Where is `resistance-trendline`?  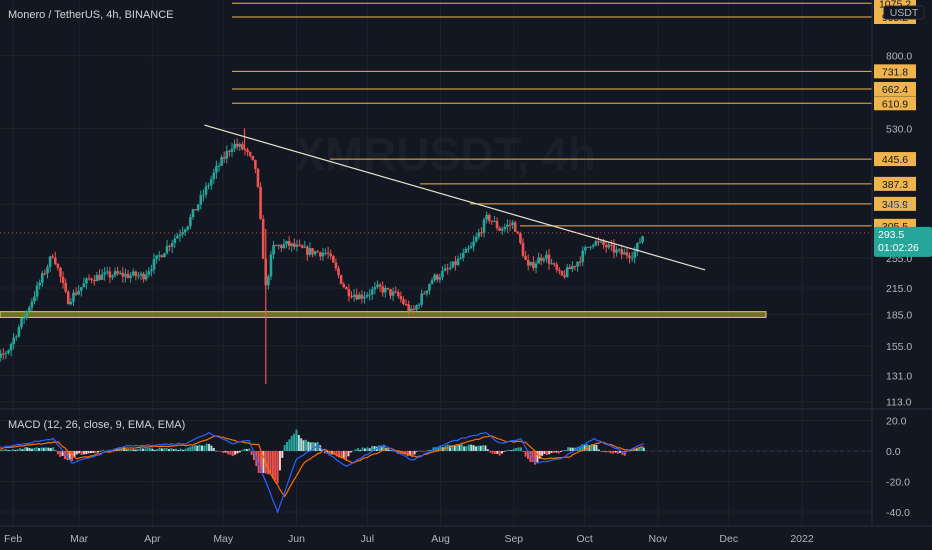
resistance-trendline is located at coordinates (455, 197).